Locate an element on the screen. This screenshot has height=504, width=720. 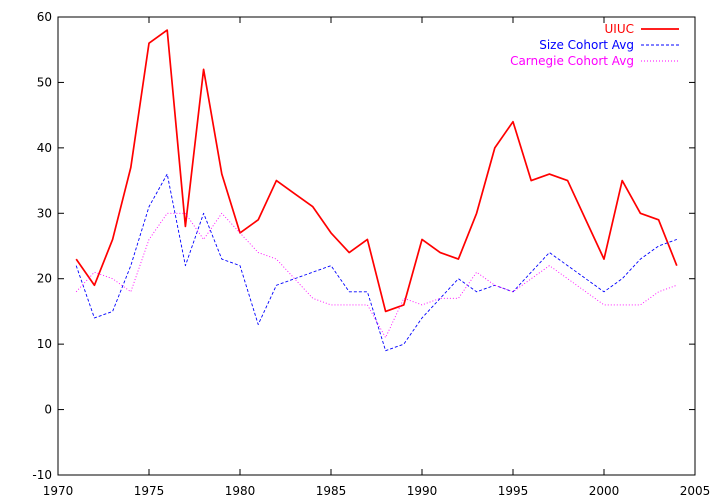
y-tick-label: 10 is located at coordinates (44, 344).